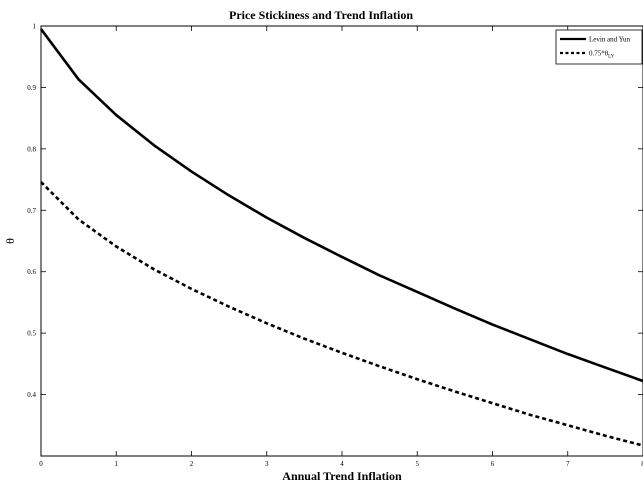 This screenshot has height=491, width=643. What do you see at coordinates (31, 272) in the screenshot?
I see `y-tick-label: 0.6` at bounding box center [31, 272].